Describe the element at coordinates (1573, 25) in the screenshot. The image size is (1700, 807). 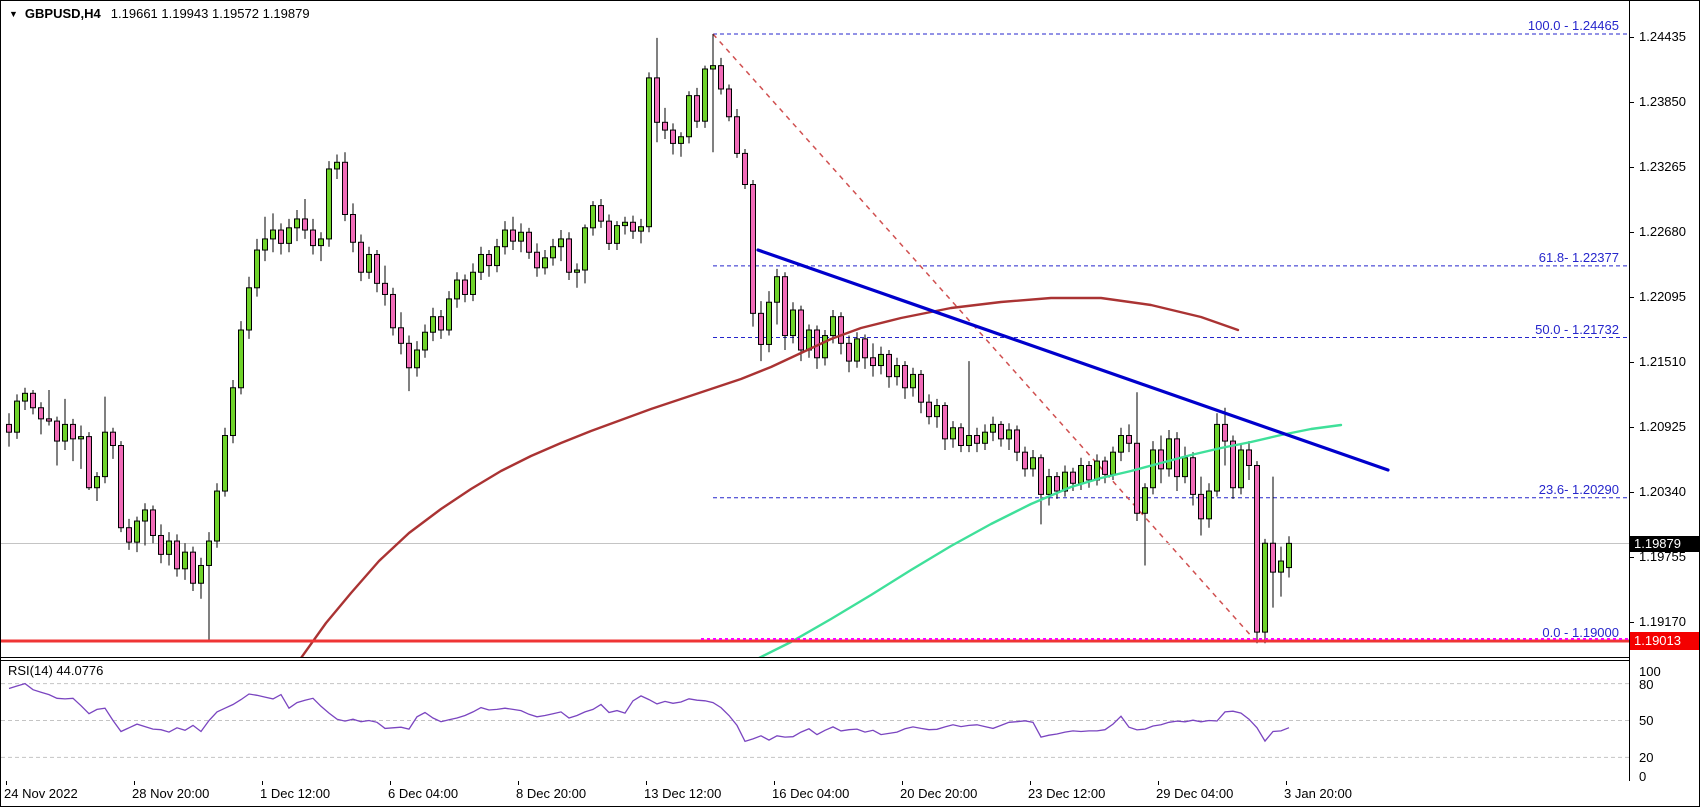
I see `fib-level-label: 100.0 - 1.24465` at that location.